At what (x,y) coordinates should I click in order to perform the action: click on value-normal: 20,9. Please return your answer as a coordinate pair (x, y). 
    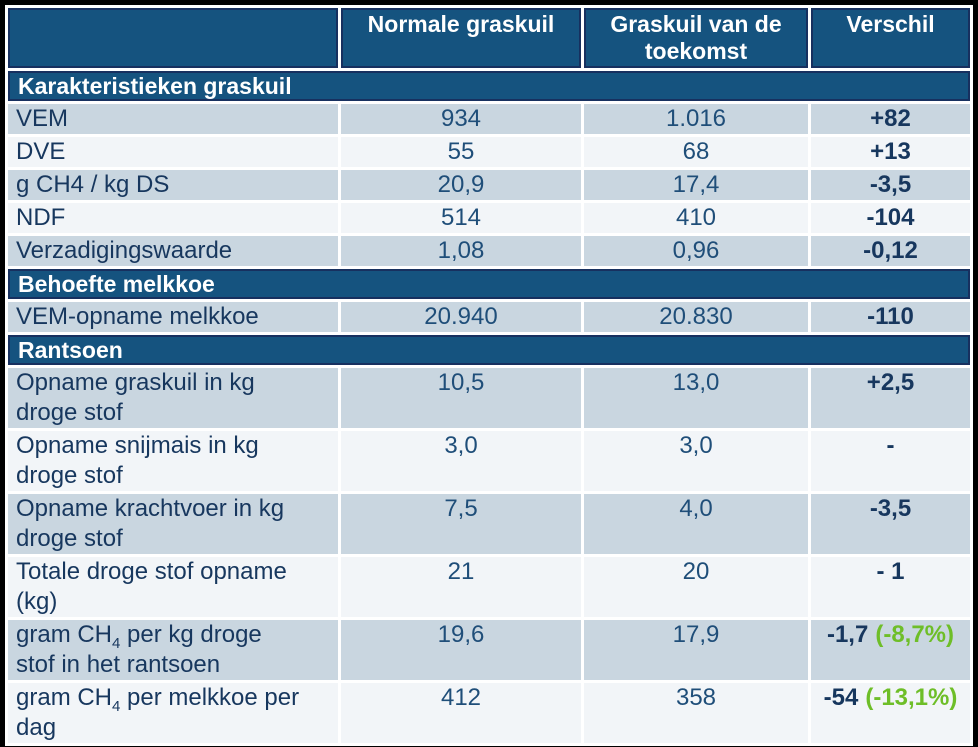
    Looking at the image, I should click on (461, 185).